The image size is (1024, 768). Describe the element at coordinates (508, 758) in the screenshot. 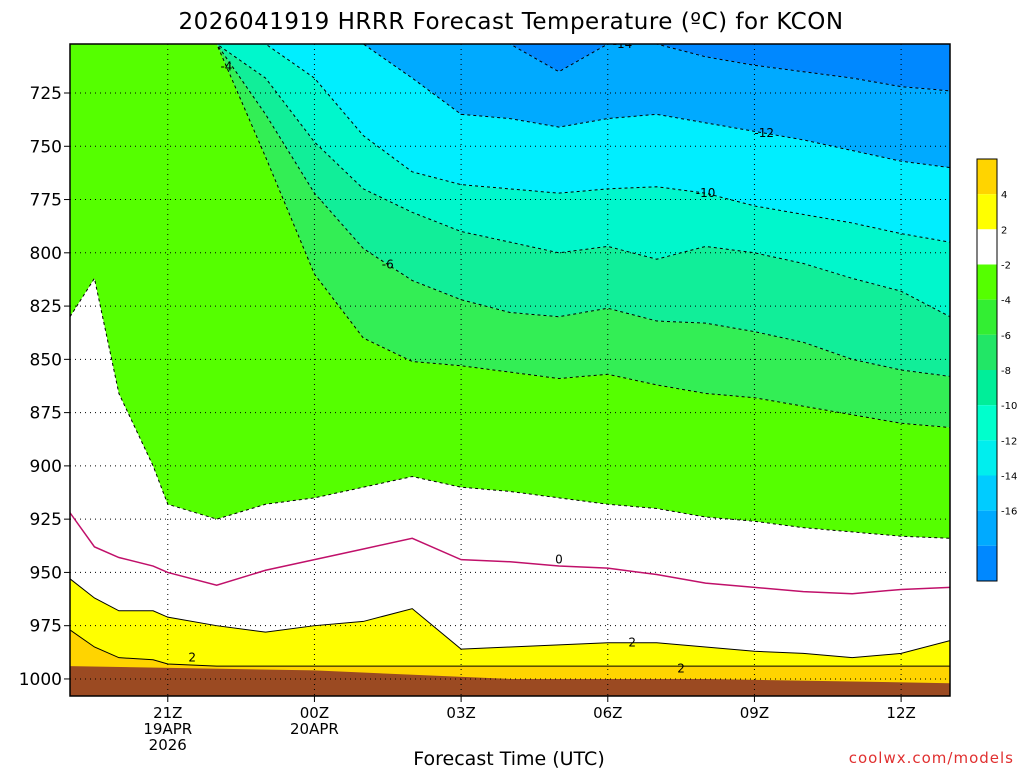

I see `x-axis-label: Forecast Time (UTC)` at that location.